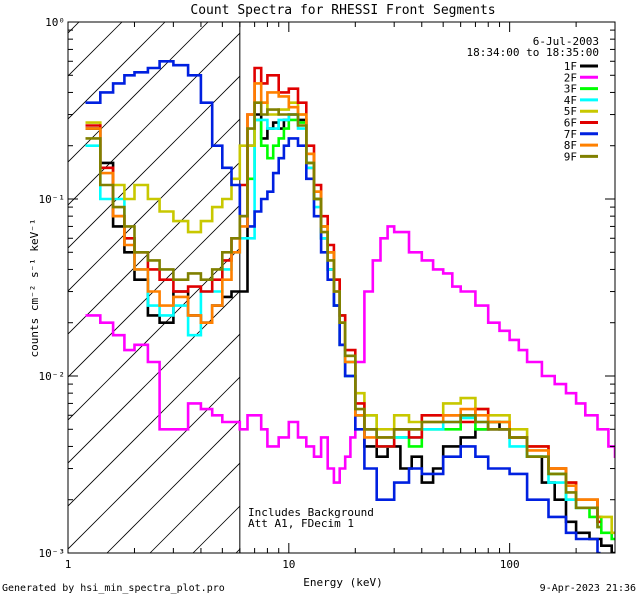  I want to click on legend-label-7F: 7F, so click(570, 134).